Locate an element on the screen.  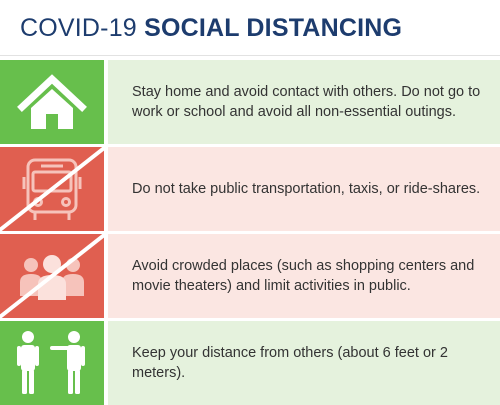
bus-crossed-icon is located at coordinates (52, 189).